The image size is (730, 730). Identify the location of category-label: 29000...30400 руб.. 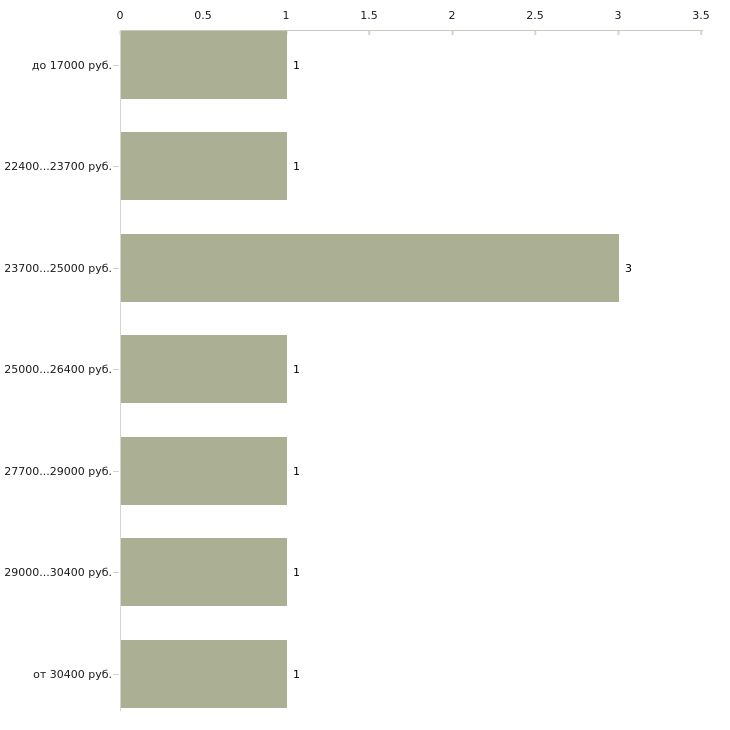
(58, 572).